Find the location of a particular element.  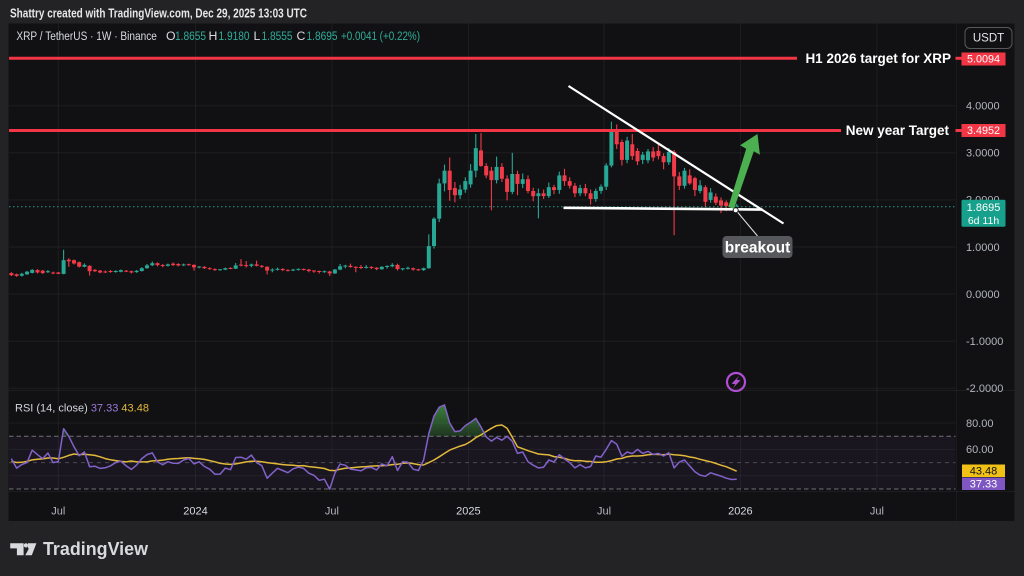

svg-text: XRP / TetherUS · 1W · Binance is located at coordinates (86, 36).